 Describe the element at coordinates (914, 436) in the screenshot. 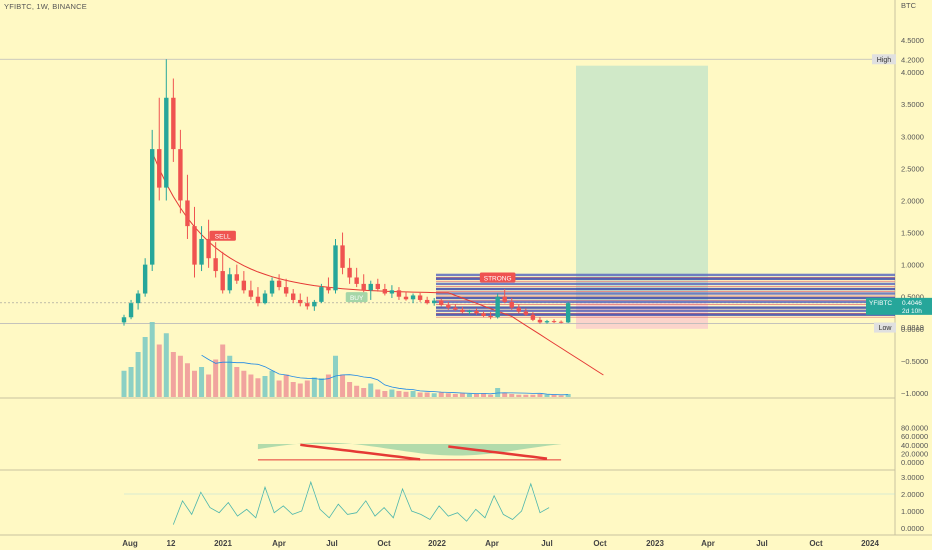

I see `oscillator-tick-label: 60.0000` at that location.